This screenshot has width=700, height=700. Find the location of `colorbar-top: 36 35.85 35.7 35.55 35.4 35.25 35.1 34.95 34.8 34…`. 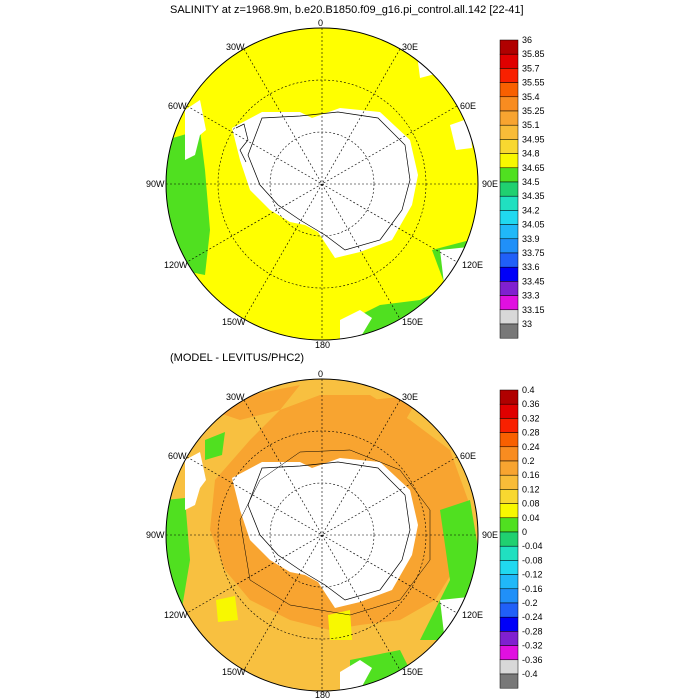

colorbar-top: 36 35.85 35.7 35.55 35.4 35.25 35.1 34.95 34.8 34… is located at coordinates (522, 187).